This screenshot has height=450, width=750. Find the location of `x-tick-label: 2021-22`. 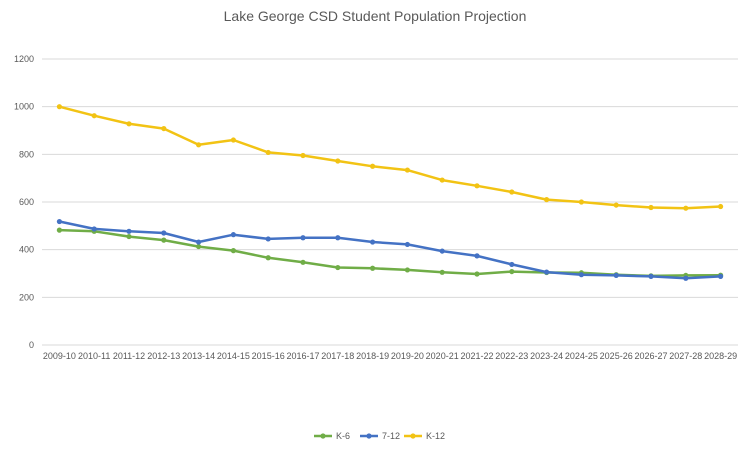

x-tick-label: 2021-22 is located at coordinates (476, 356).